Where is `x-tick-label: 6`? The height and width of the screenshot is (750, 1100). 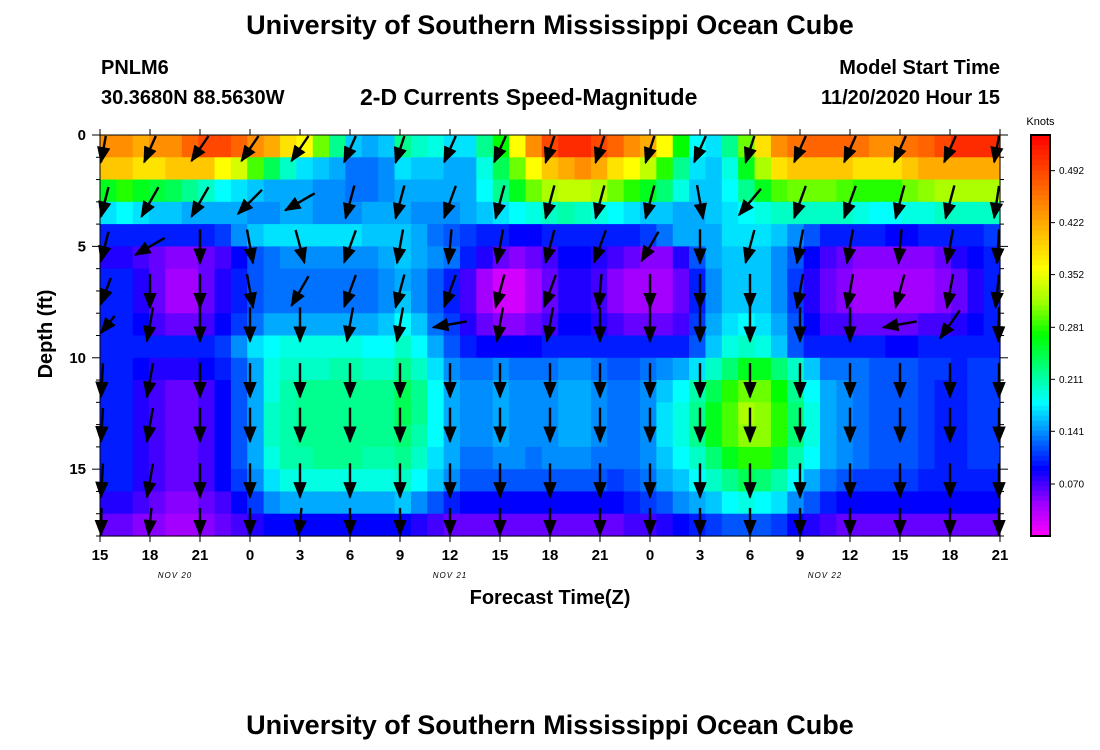 x-tick-label: 6 is located at coordinates (350, 555).